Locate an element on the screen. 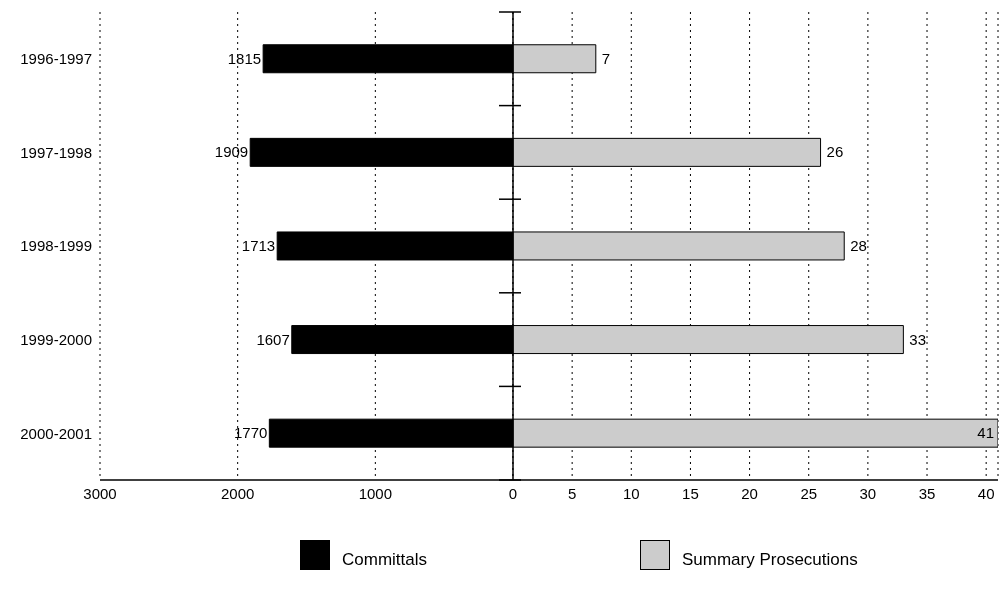 This screenshot has height=590, width=1002. data-label: 1607 is located at coordinates (273, 339).